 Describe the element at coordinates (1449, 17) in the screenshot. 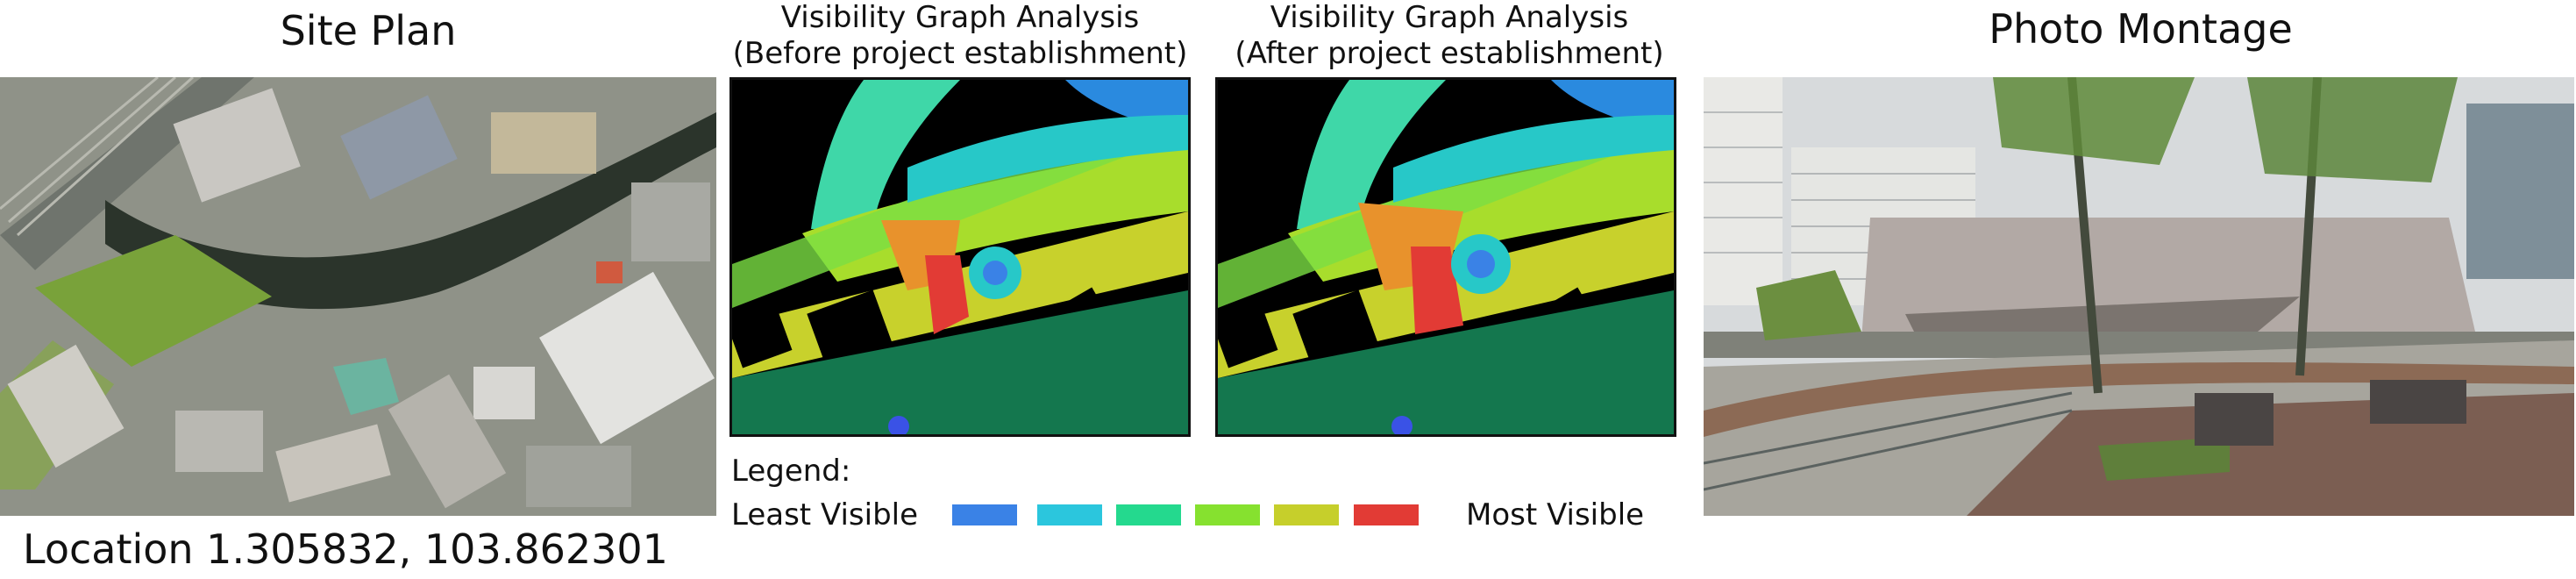

I see `vga-after-title-line1: Visibility Graph Analysis` at that location.